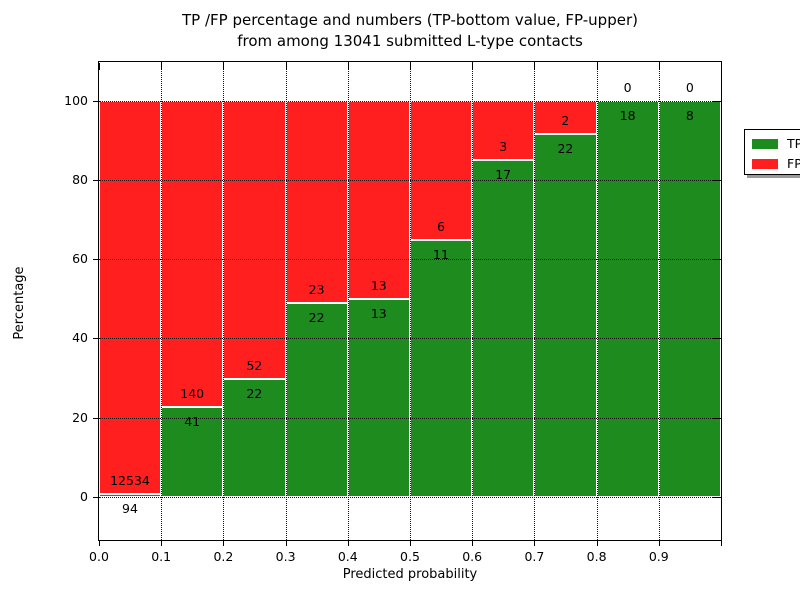  I want to click on legend-row-fp: FP, so click(776, 163).